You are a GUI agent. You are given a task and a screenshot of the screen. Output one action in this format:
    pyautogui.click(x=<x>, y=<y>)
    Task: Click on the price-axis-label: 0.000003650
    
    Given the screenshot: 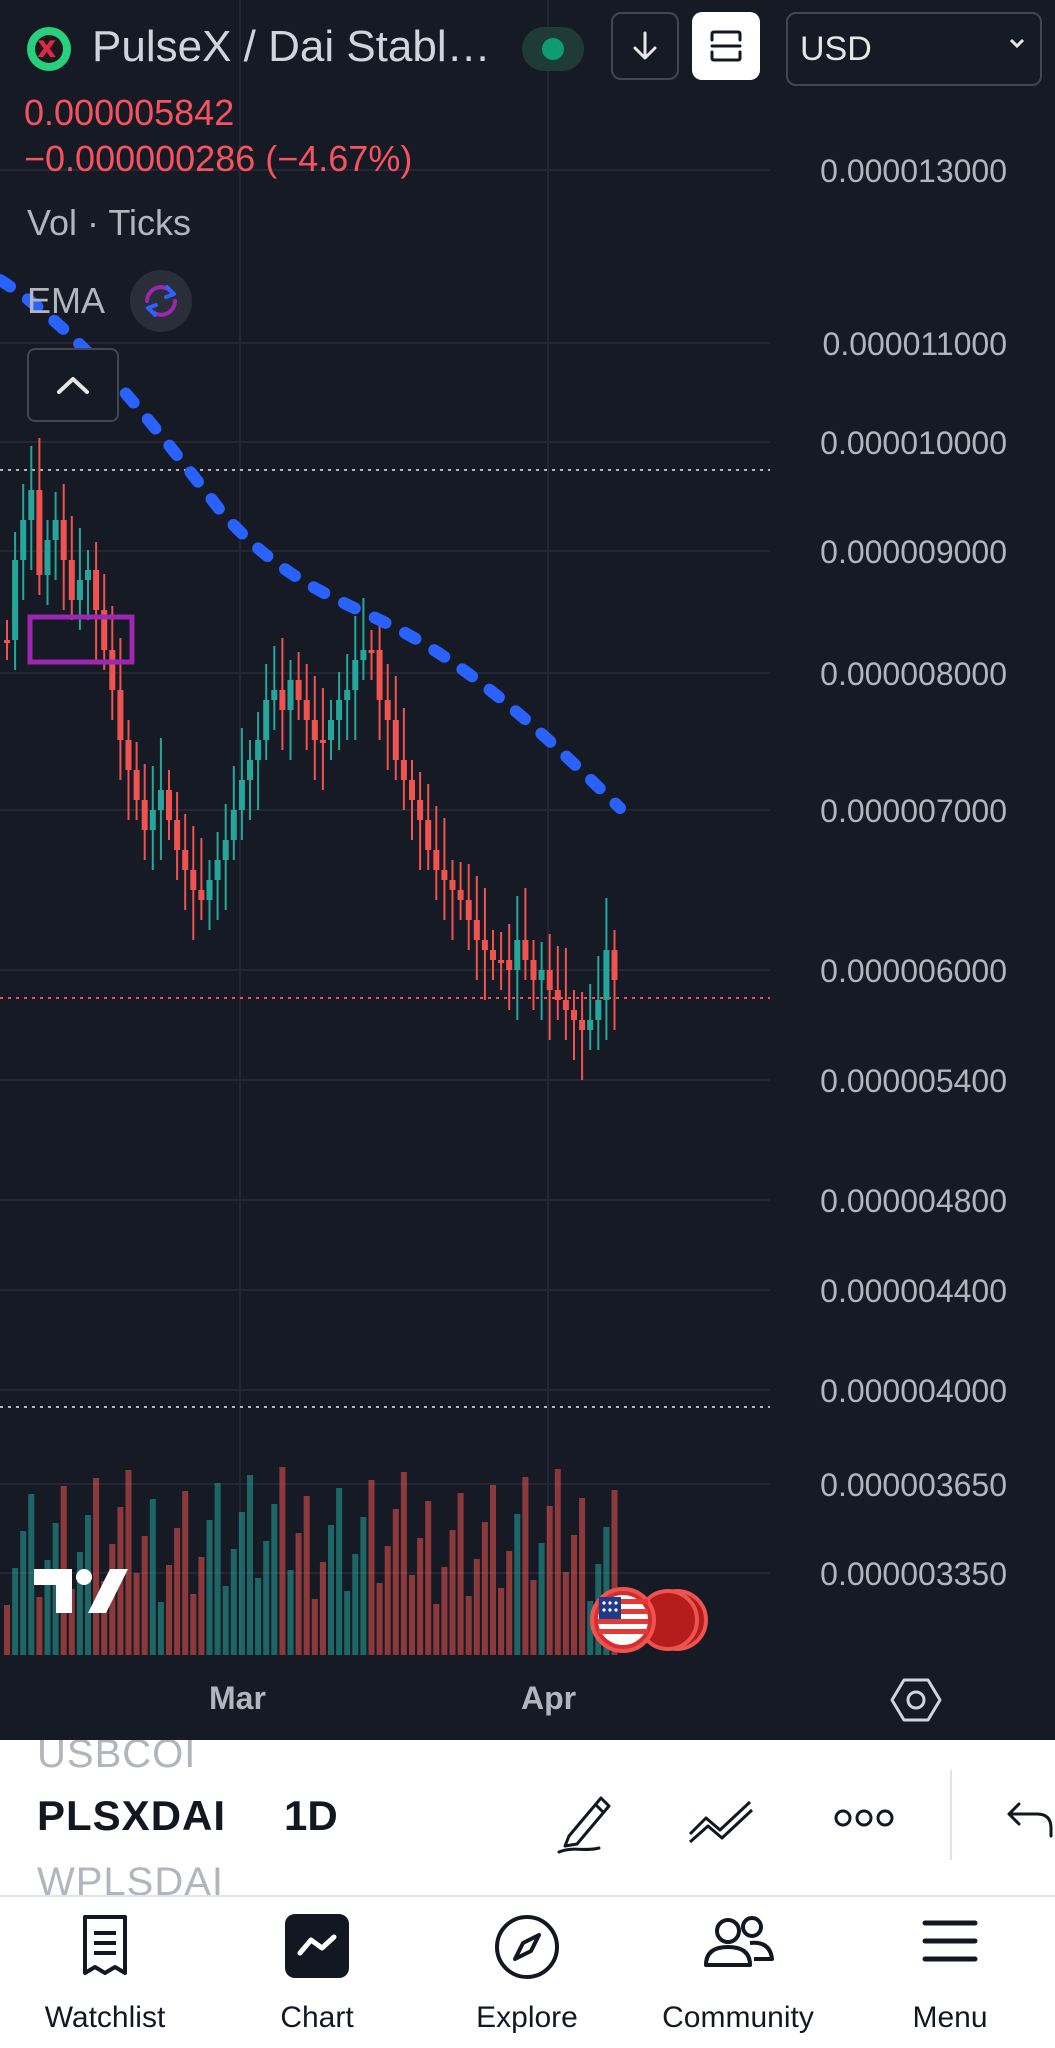 What is the action you would take?
    pyautogui.click(x=913, y=1485)
    